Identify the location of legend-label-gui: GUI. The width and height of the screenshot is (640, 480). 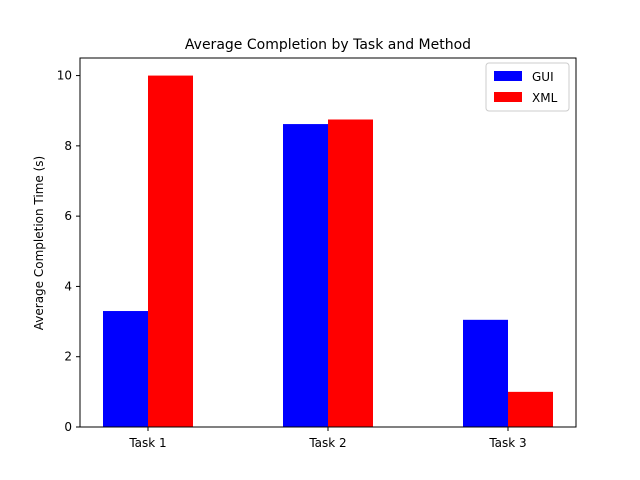
(543, 77).